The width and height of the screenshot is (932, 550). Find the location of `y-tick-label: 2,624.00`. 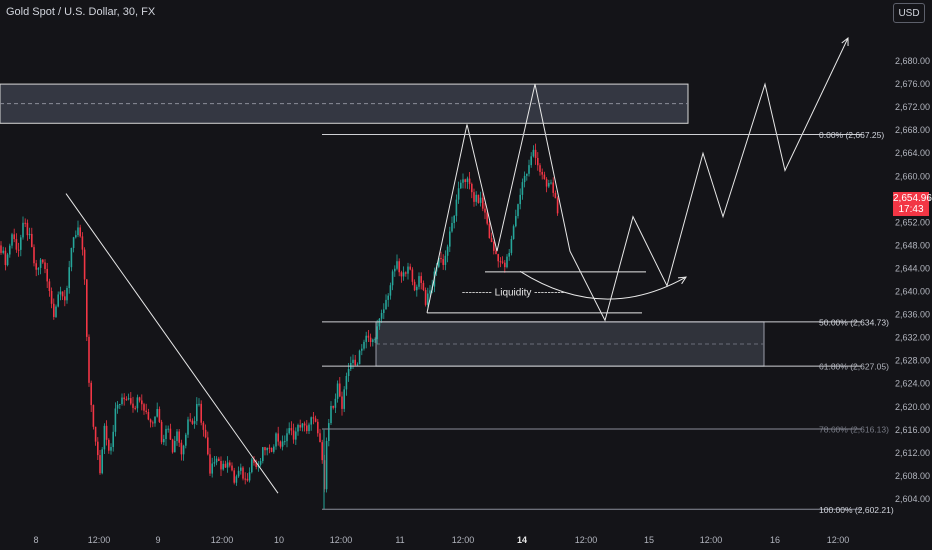

y-tick-label: 2,624.00 is located at coordinates (912, 384).